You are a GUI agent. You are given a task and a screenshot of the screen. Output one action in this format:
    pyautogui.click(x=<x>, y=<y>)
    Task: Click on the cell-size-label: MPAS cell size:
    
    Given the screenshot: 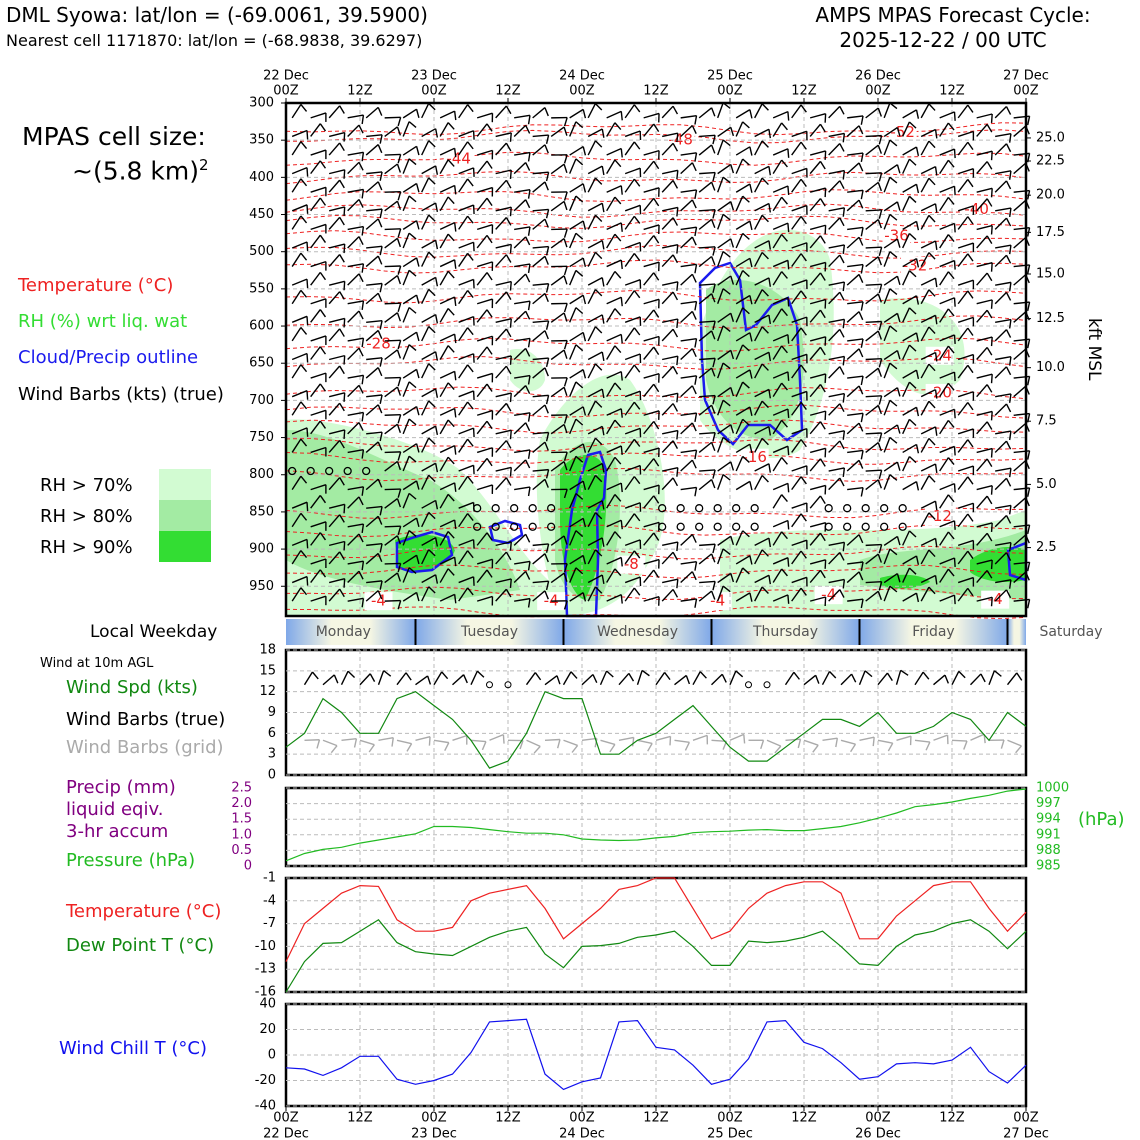 What is the action you would take?
    pyautogui.click(x=114, y=136)
    